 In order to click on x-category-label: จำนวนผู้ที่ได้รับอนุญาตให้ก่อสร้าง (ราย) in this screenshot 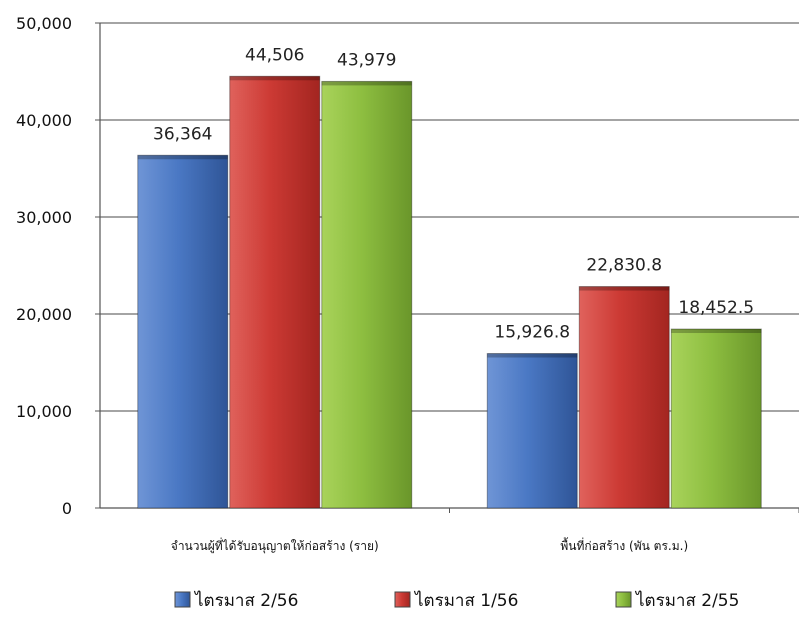, I will do `click(275, 545)`.